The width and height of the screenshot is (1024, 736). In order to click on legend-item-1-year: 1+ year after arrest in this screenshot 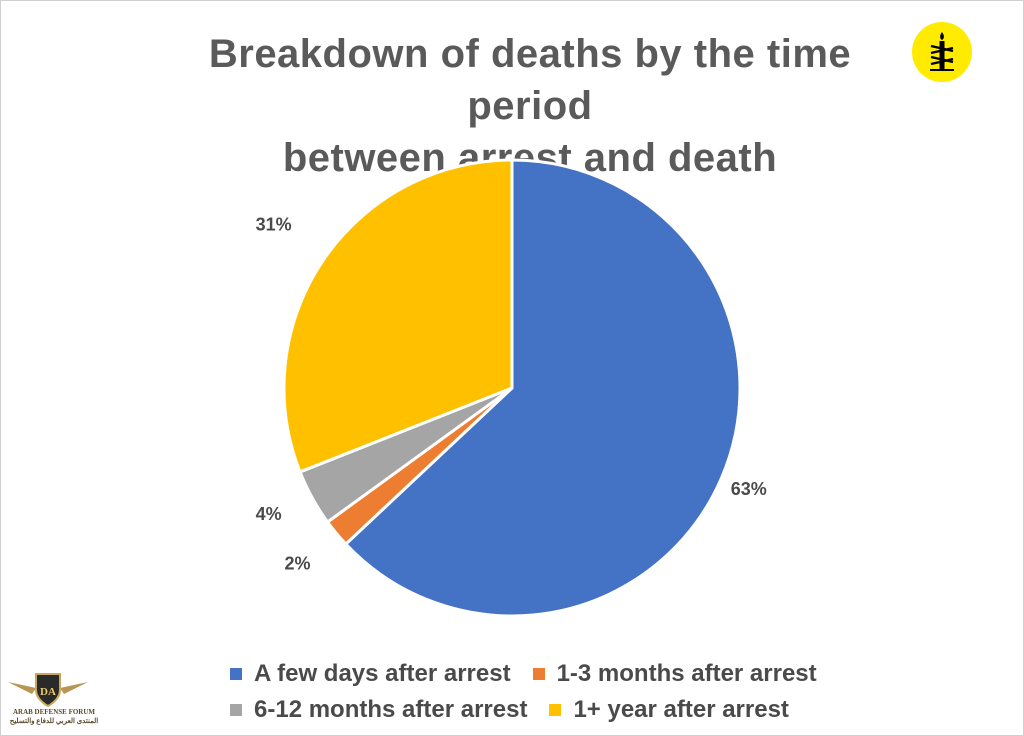, I will do `click(669, 710)`.